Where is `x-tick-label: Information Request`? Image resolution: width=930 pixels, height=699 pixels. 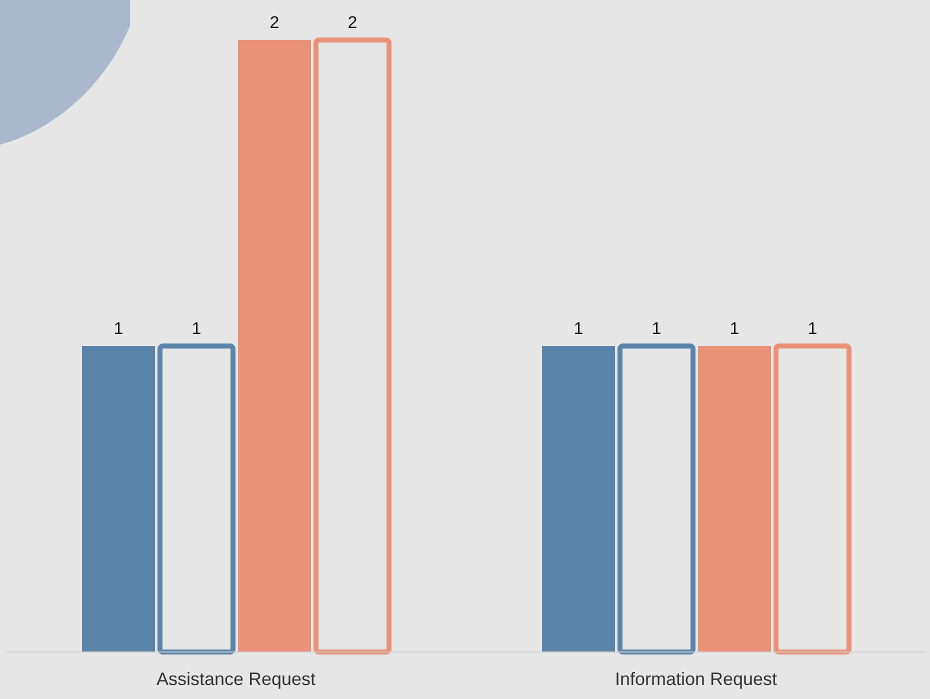
x-tick-label: Information Request is located at coordinates (696, 678).